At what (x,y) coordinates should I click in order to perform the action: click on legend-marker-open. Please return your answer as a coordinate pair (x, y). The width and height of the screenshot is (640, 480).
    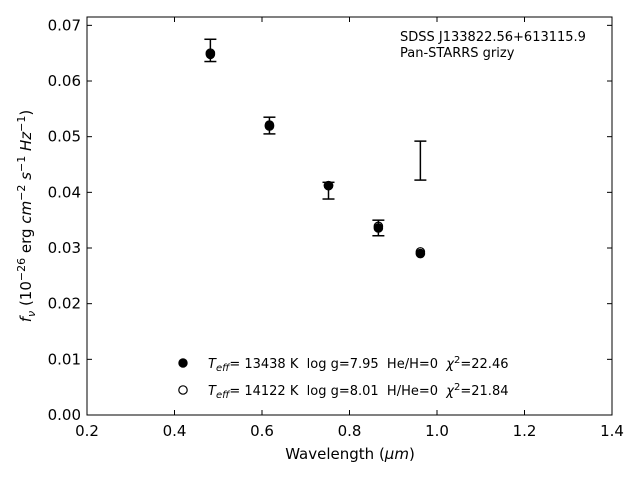
    Looking at the image, I should click on (183, 390).